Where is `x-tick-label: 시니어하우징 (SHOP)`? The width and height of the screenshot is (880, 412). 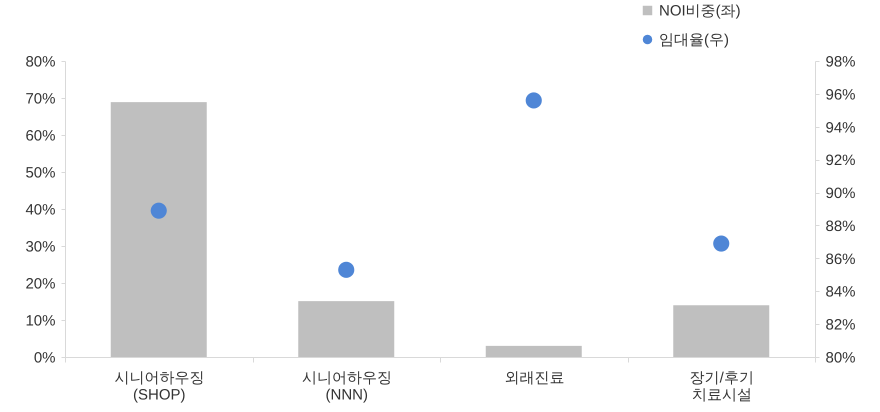
x-tick-label: 시니어하우징 (SHOP) is located at coordinates (159, 387).